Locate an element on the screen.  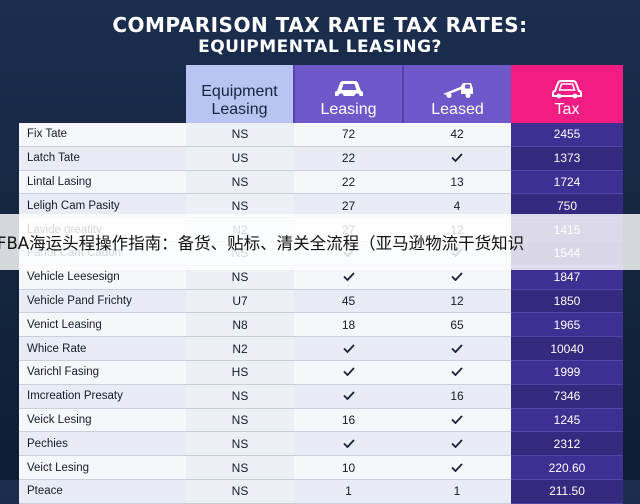
row-label: Whice Rate is located at coordinates (102, 348).